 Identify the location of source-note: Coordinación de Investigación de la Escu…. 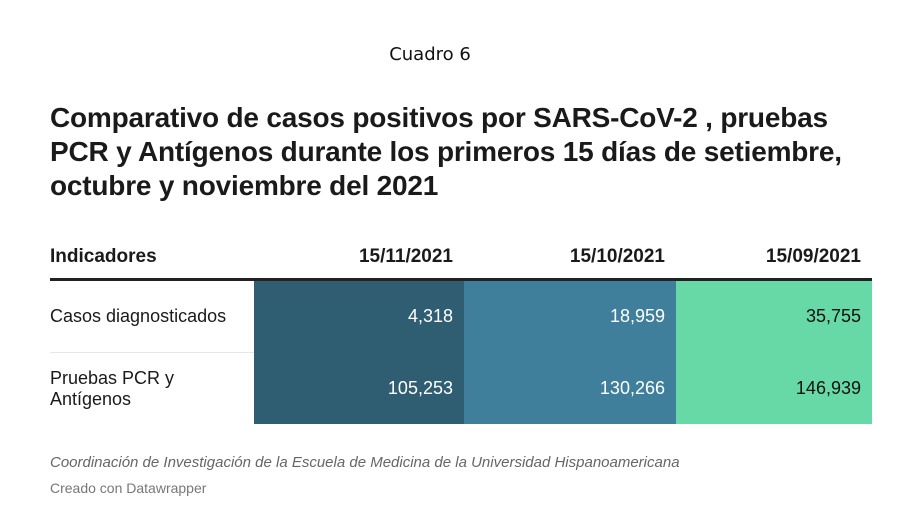
(365, 462).